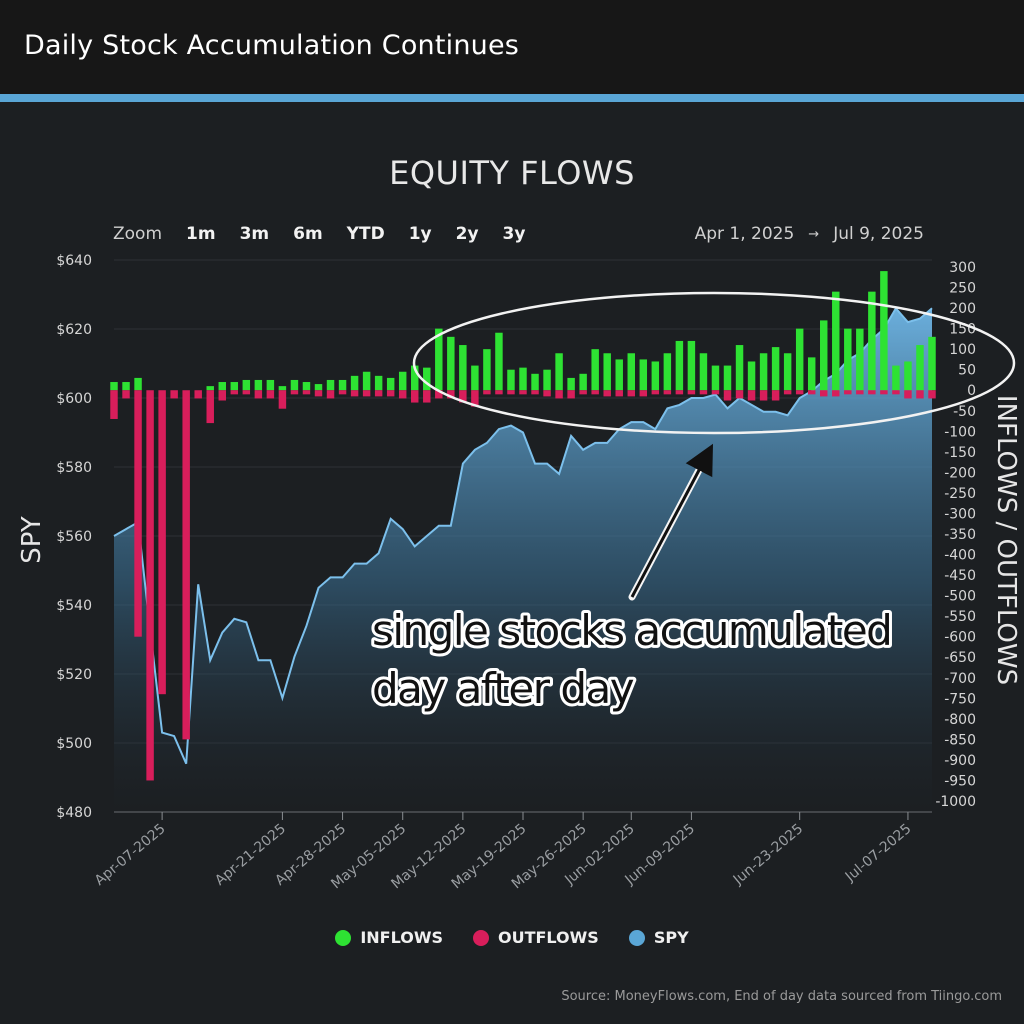 The width and height of the screenshot is (1024, 1024). What do you see at coordinates (960, 781) in the screenshot?
I see `right-tick-label: -950` at bounding box center [960, 781].